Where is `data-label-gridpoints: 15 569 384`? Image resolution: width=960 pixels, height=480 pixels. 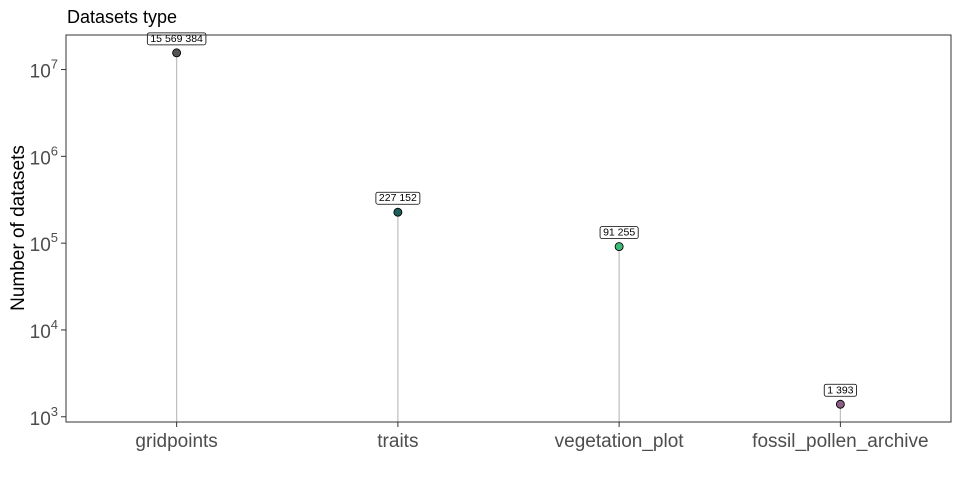 data-label-gridpoints: 15 569 384 is located at coordinates (176, 39).